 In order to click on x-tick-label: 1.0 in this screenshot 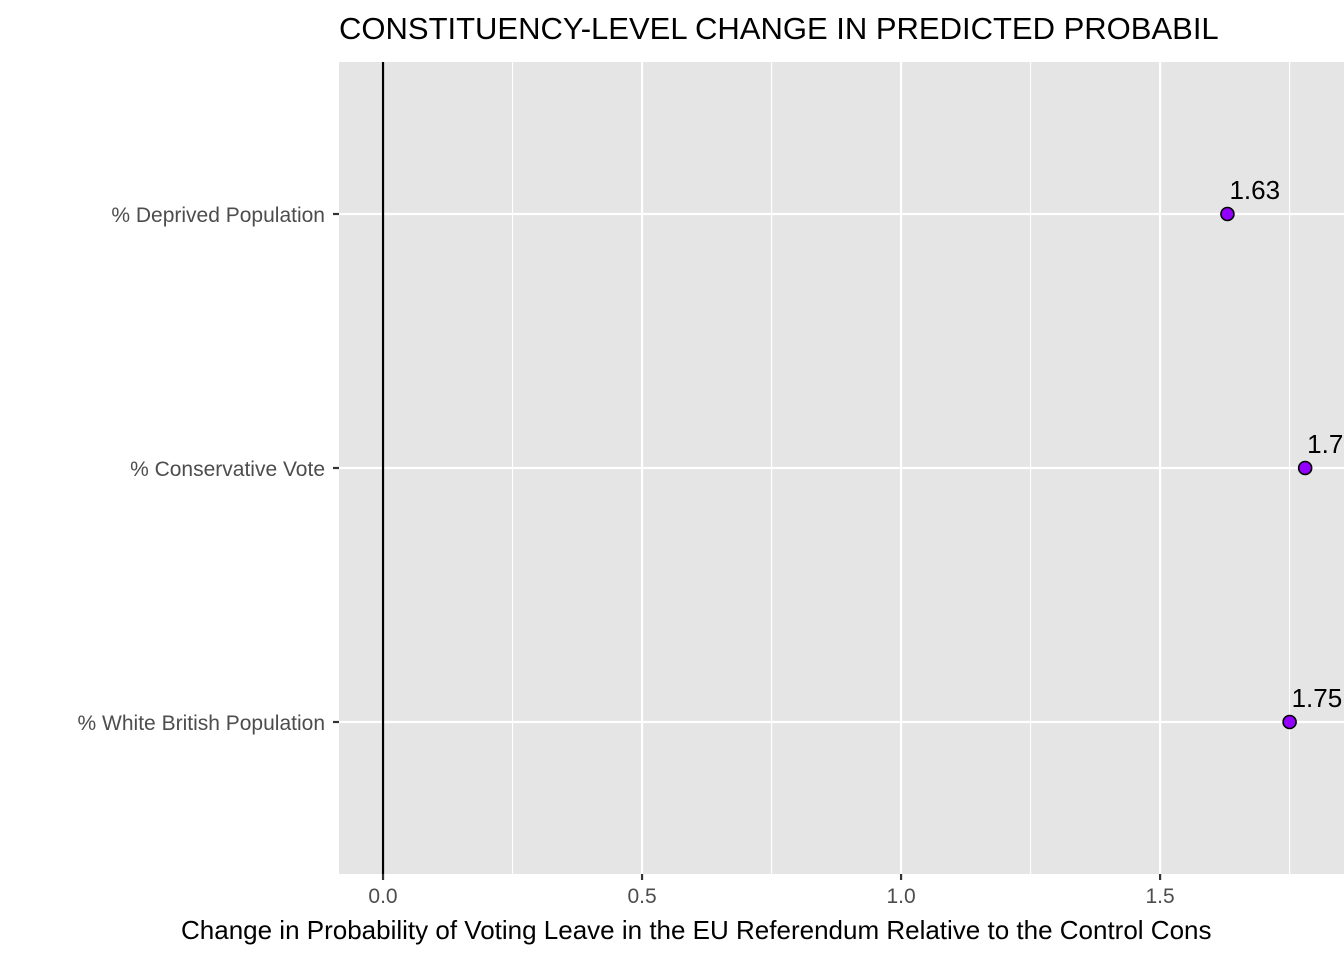, I will do `click(900, 896)`.